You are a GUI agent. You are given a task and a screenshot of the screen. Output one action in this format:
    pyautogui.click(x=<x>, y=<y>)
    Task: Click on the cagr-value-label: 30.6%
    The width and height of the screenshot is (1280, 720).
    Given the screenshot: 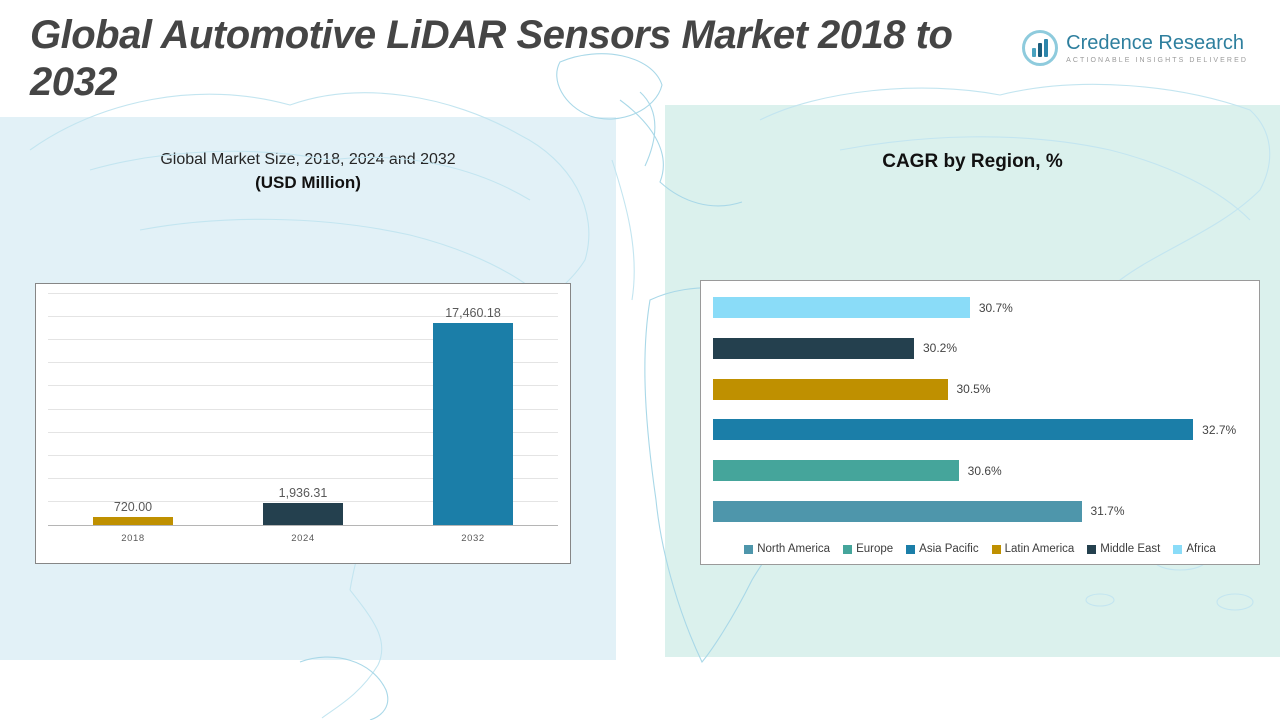 What is the action you would take?
    pyautogui.click(x=984, y=470)
    